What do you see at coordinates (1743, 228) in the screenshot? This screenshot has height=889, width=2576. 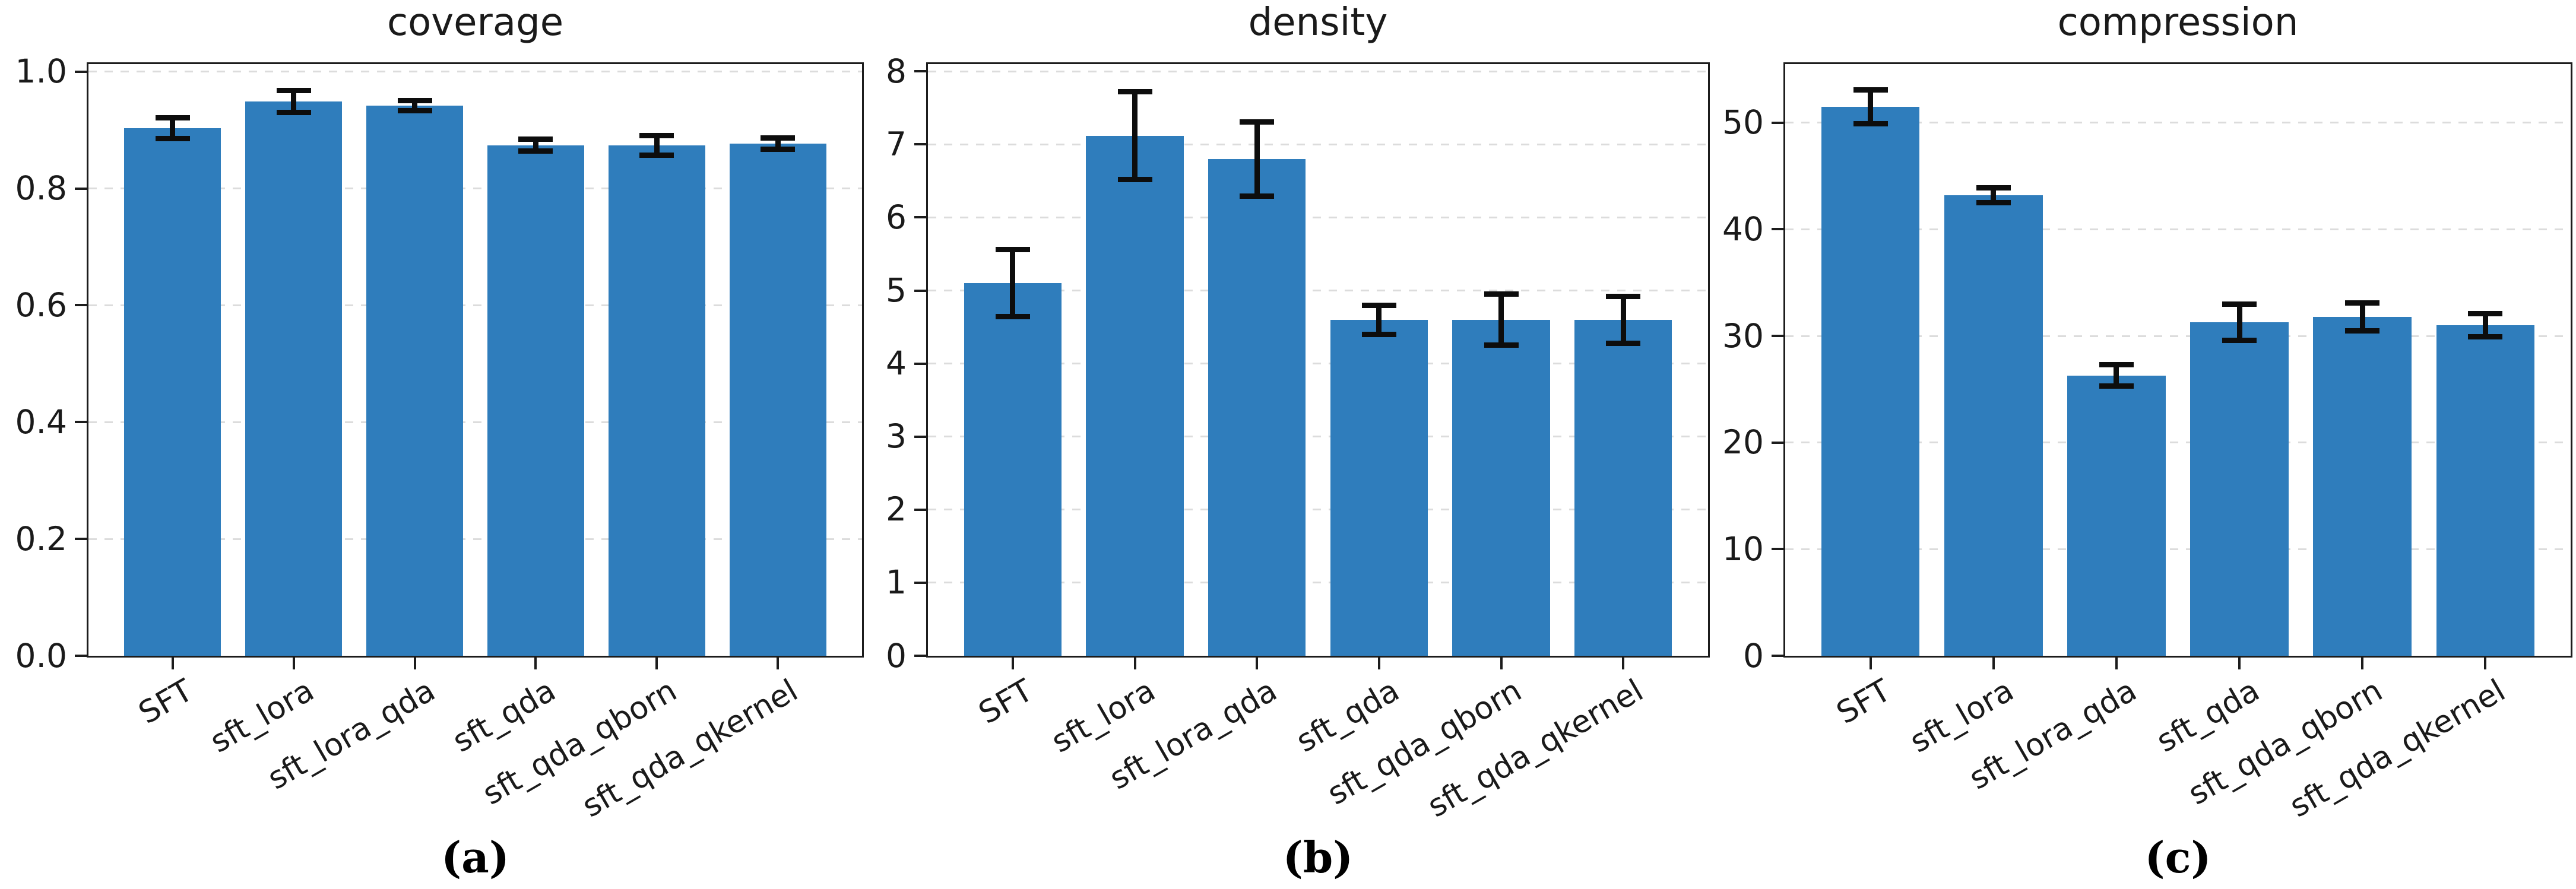 I see `y-tick-label: 40` at bounding box center [1743, 228].